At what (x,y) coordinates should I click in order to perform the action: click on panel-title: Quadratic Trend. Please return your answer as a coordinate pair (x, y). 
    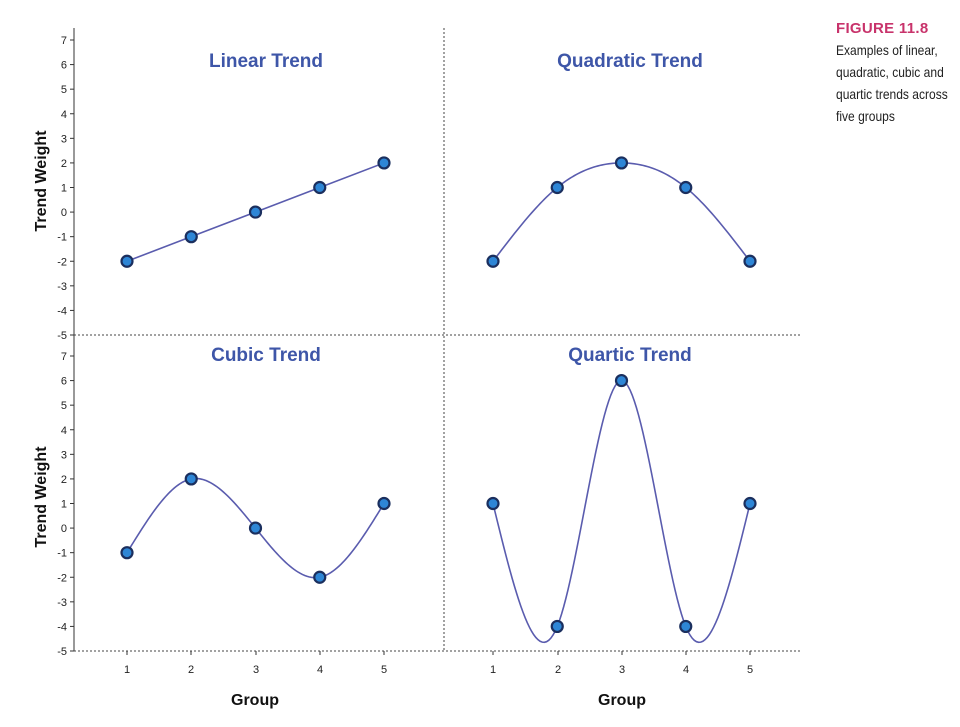
    Looking at the image, I should click on (630, 61).